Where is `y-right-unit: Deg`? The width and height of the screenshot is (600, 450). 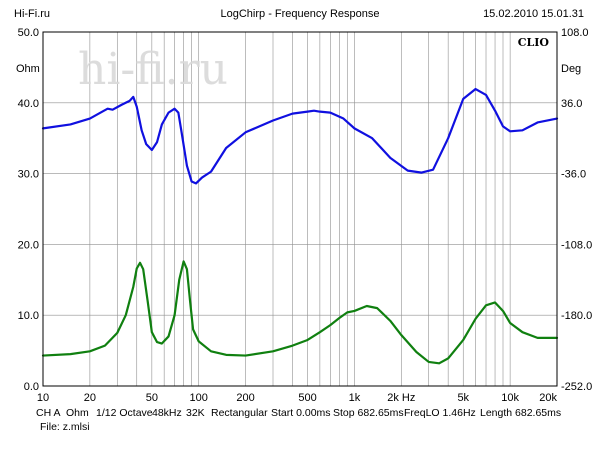 y-right-unit: Deg is located at coordinates (571, 69).